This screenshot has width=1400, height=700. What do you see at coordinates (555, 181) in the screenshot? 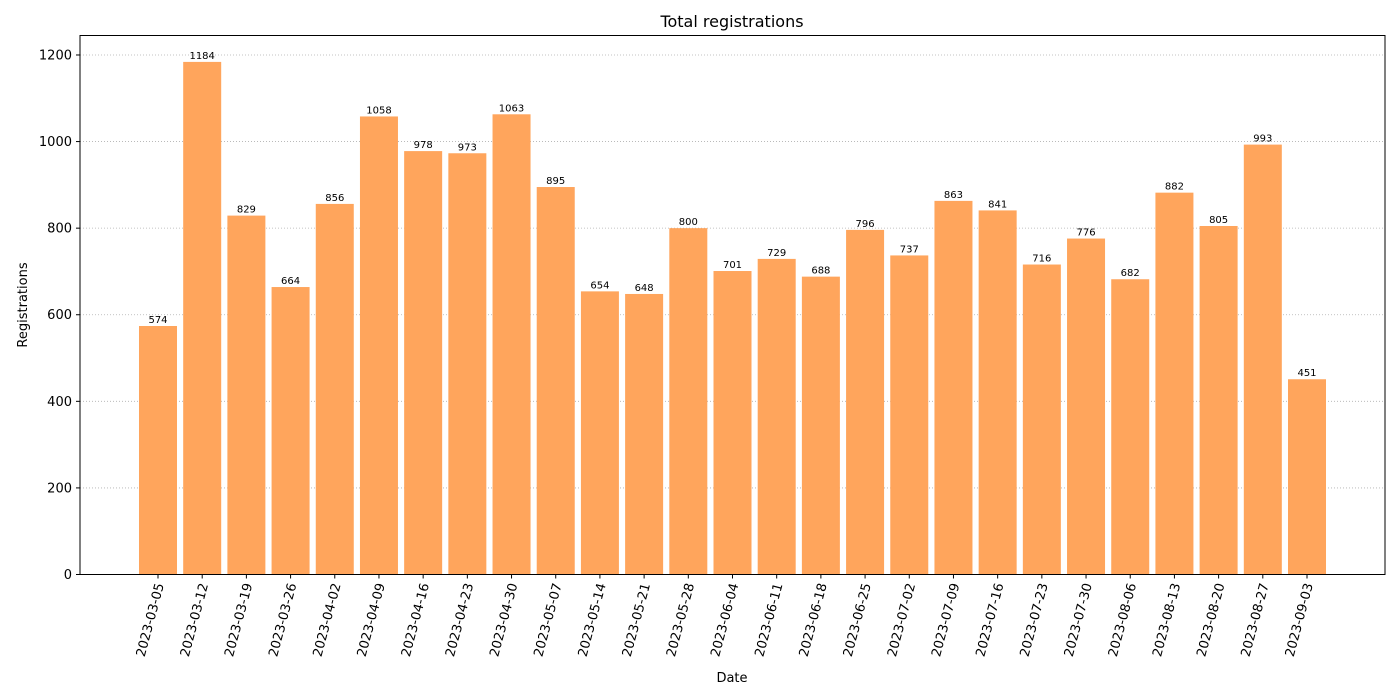
I see `data-label: 895` at bounding box center [555, 181].